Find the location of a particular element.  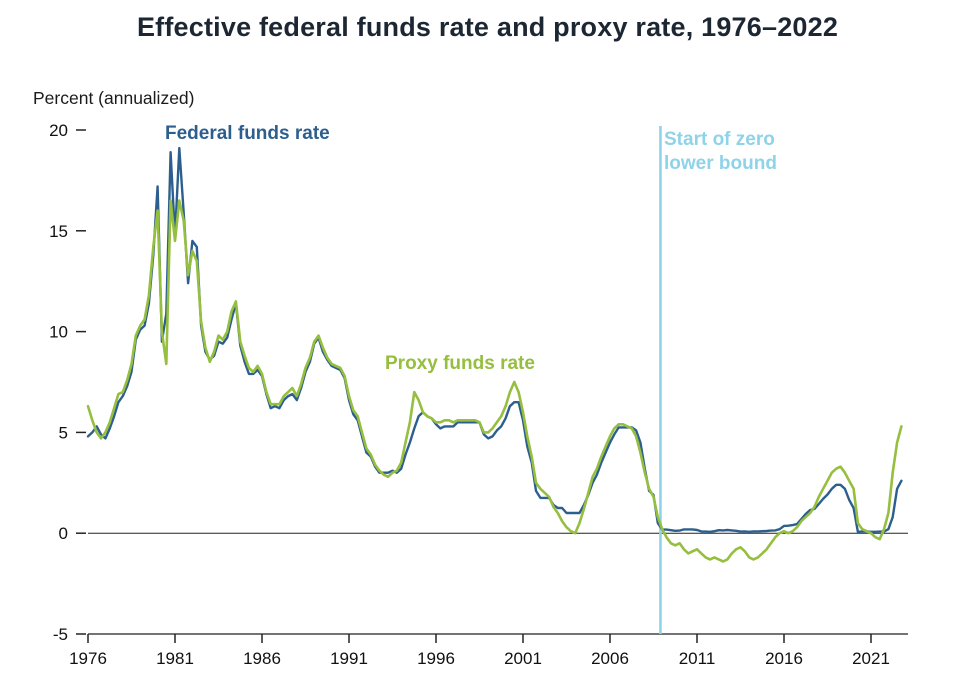

x-tick-label: 1981 is located at coordinates (175, 658).